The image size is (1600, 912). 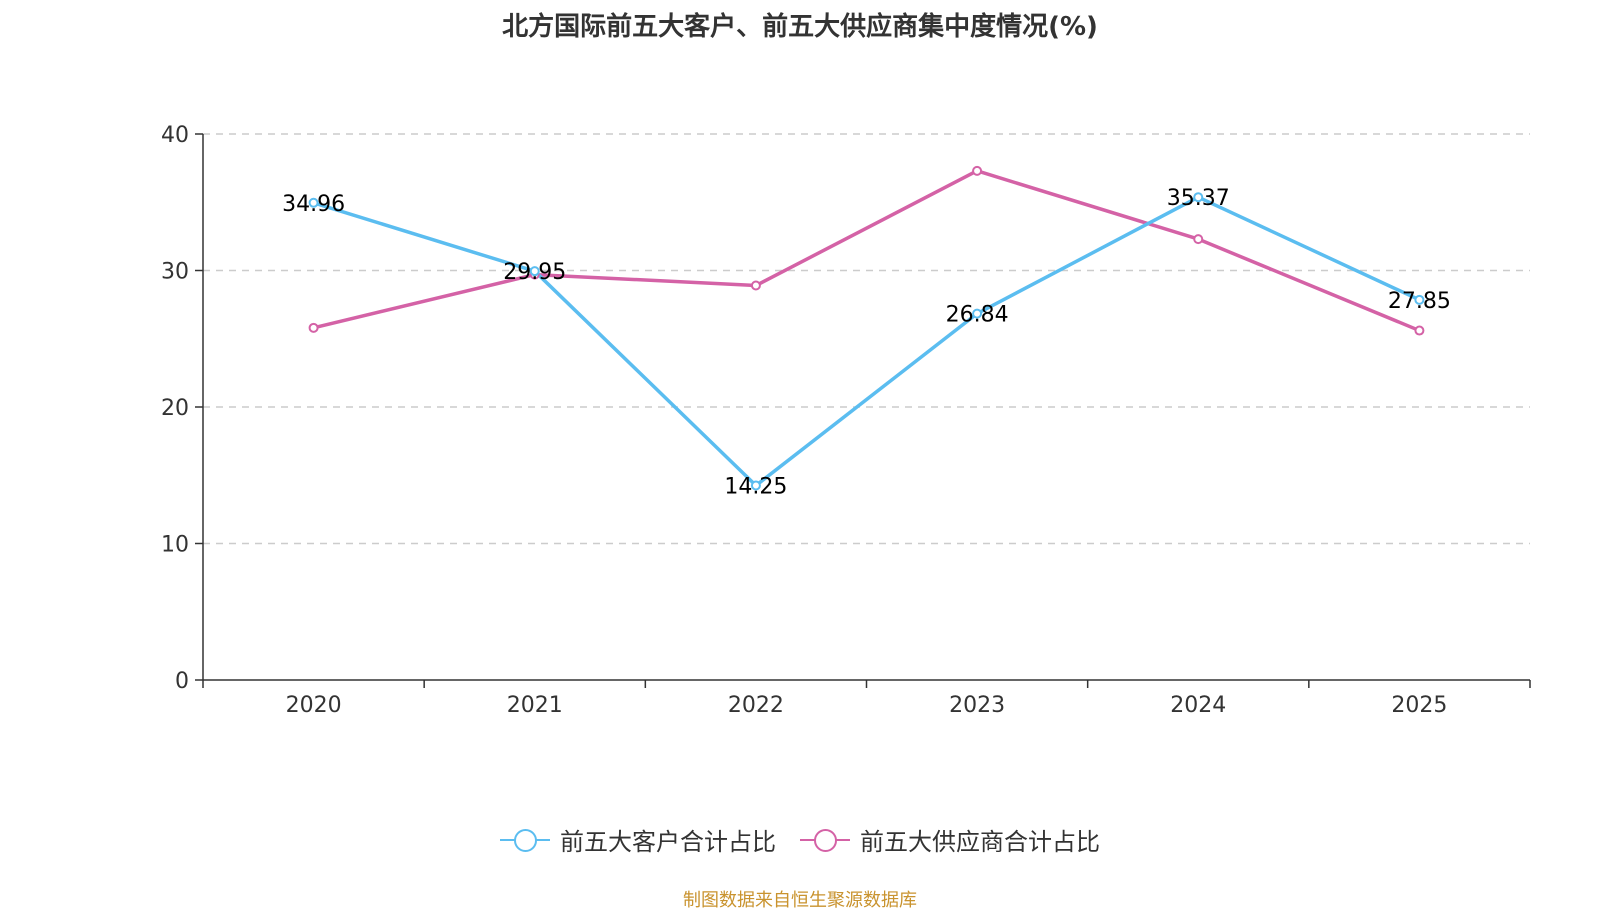 What do you see at coordinates (800, 27) in the screenshot?
I see `chart-title: 北方国际前五大客户、前五大供应商集中度情况(%)` at bounding box center [800, 27].